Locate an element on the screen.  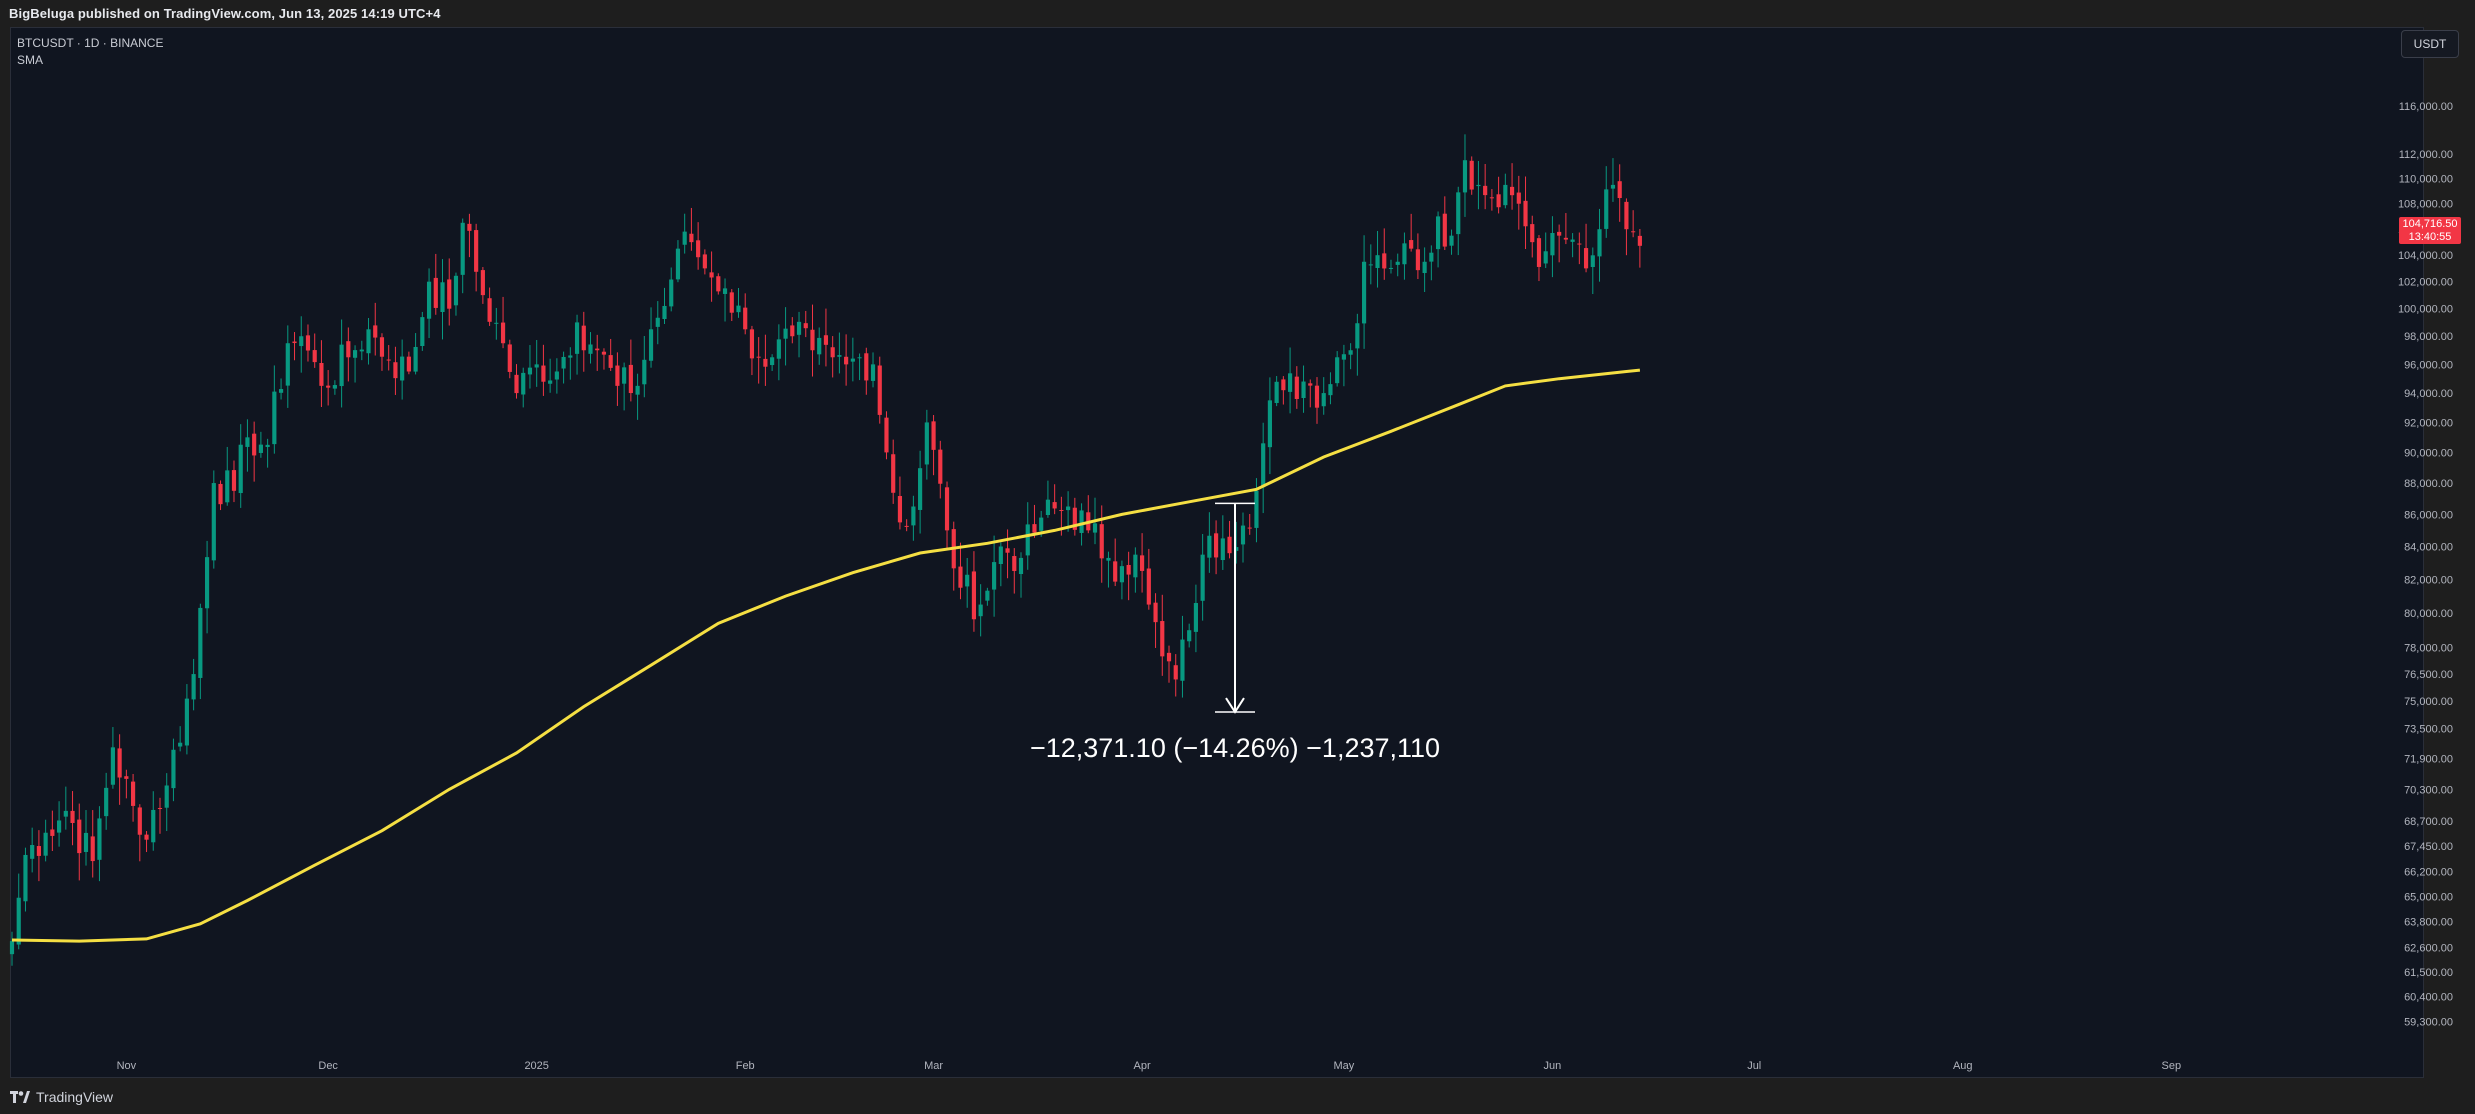
price-tick-label: 80,000.00 is located at coordinates (2428, 614).